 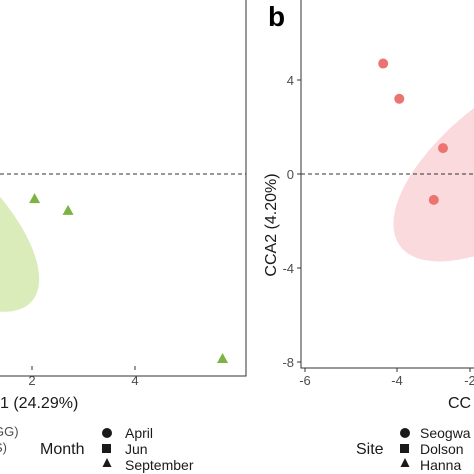 What do you see at coordinates (107, 433) in the screenshot?
I see `panel-a-legend-key-circle` at bounding box center [107, 433].